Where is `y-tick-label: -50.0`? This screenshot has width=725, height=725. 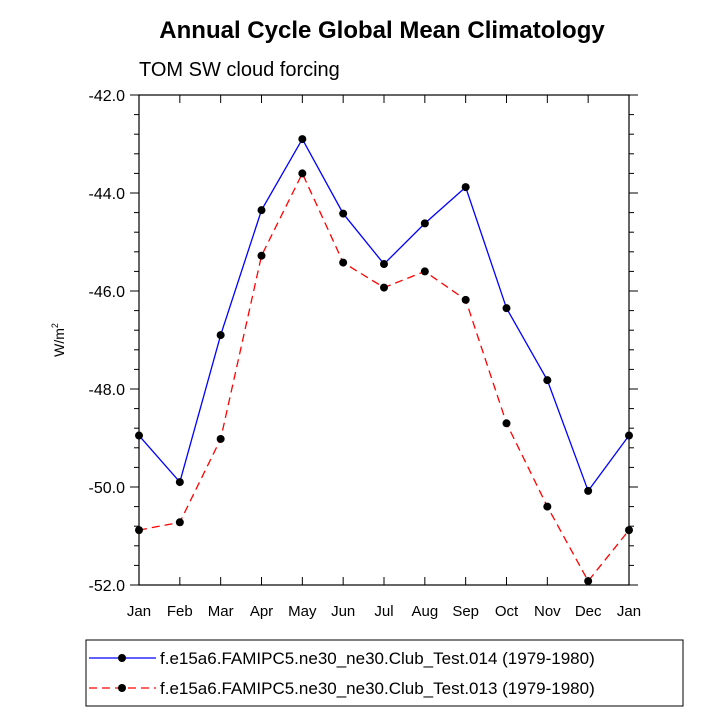
y-tick-label: -50.0 is located at coordinates (107, 488).